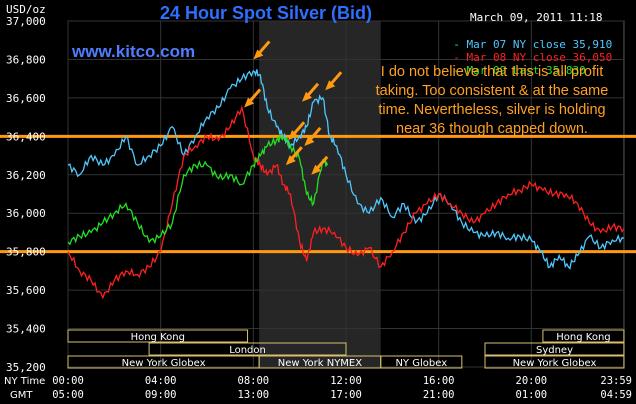  I want to click on x-tick-gmt: 21:00, so click(439, 395).